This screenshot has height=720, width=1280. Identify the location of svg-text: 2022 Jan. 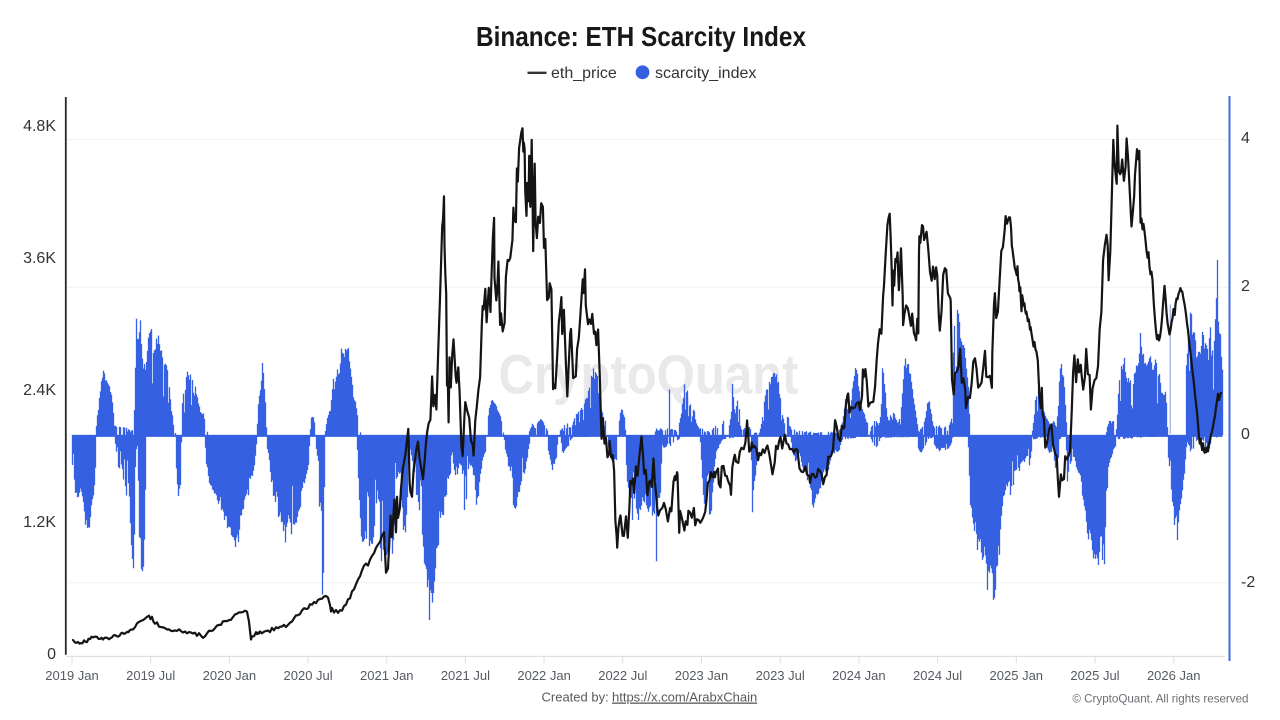
(544, 675).